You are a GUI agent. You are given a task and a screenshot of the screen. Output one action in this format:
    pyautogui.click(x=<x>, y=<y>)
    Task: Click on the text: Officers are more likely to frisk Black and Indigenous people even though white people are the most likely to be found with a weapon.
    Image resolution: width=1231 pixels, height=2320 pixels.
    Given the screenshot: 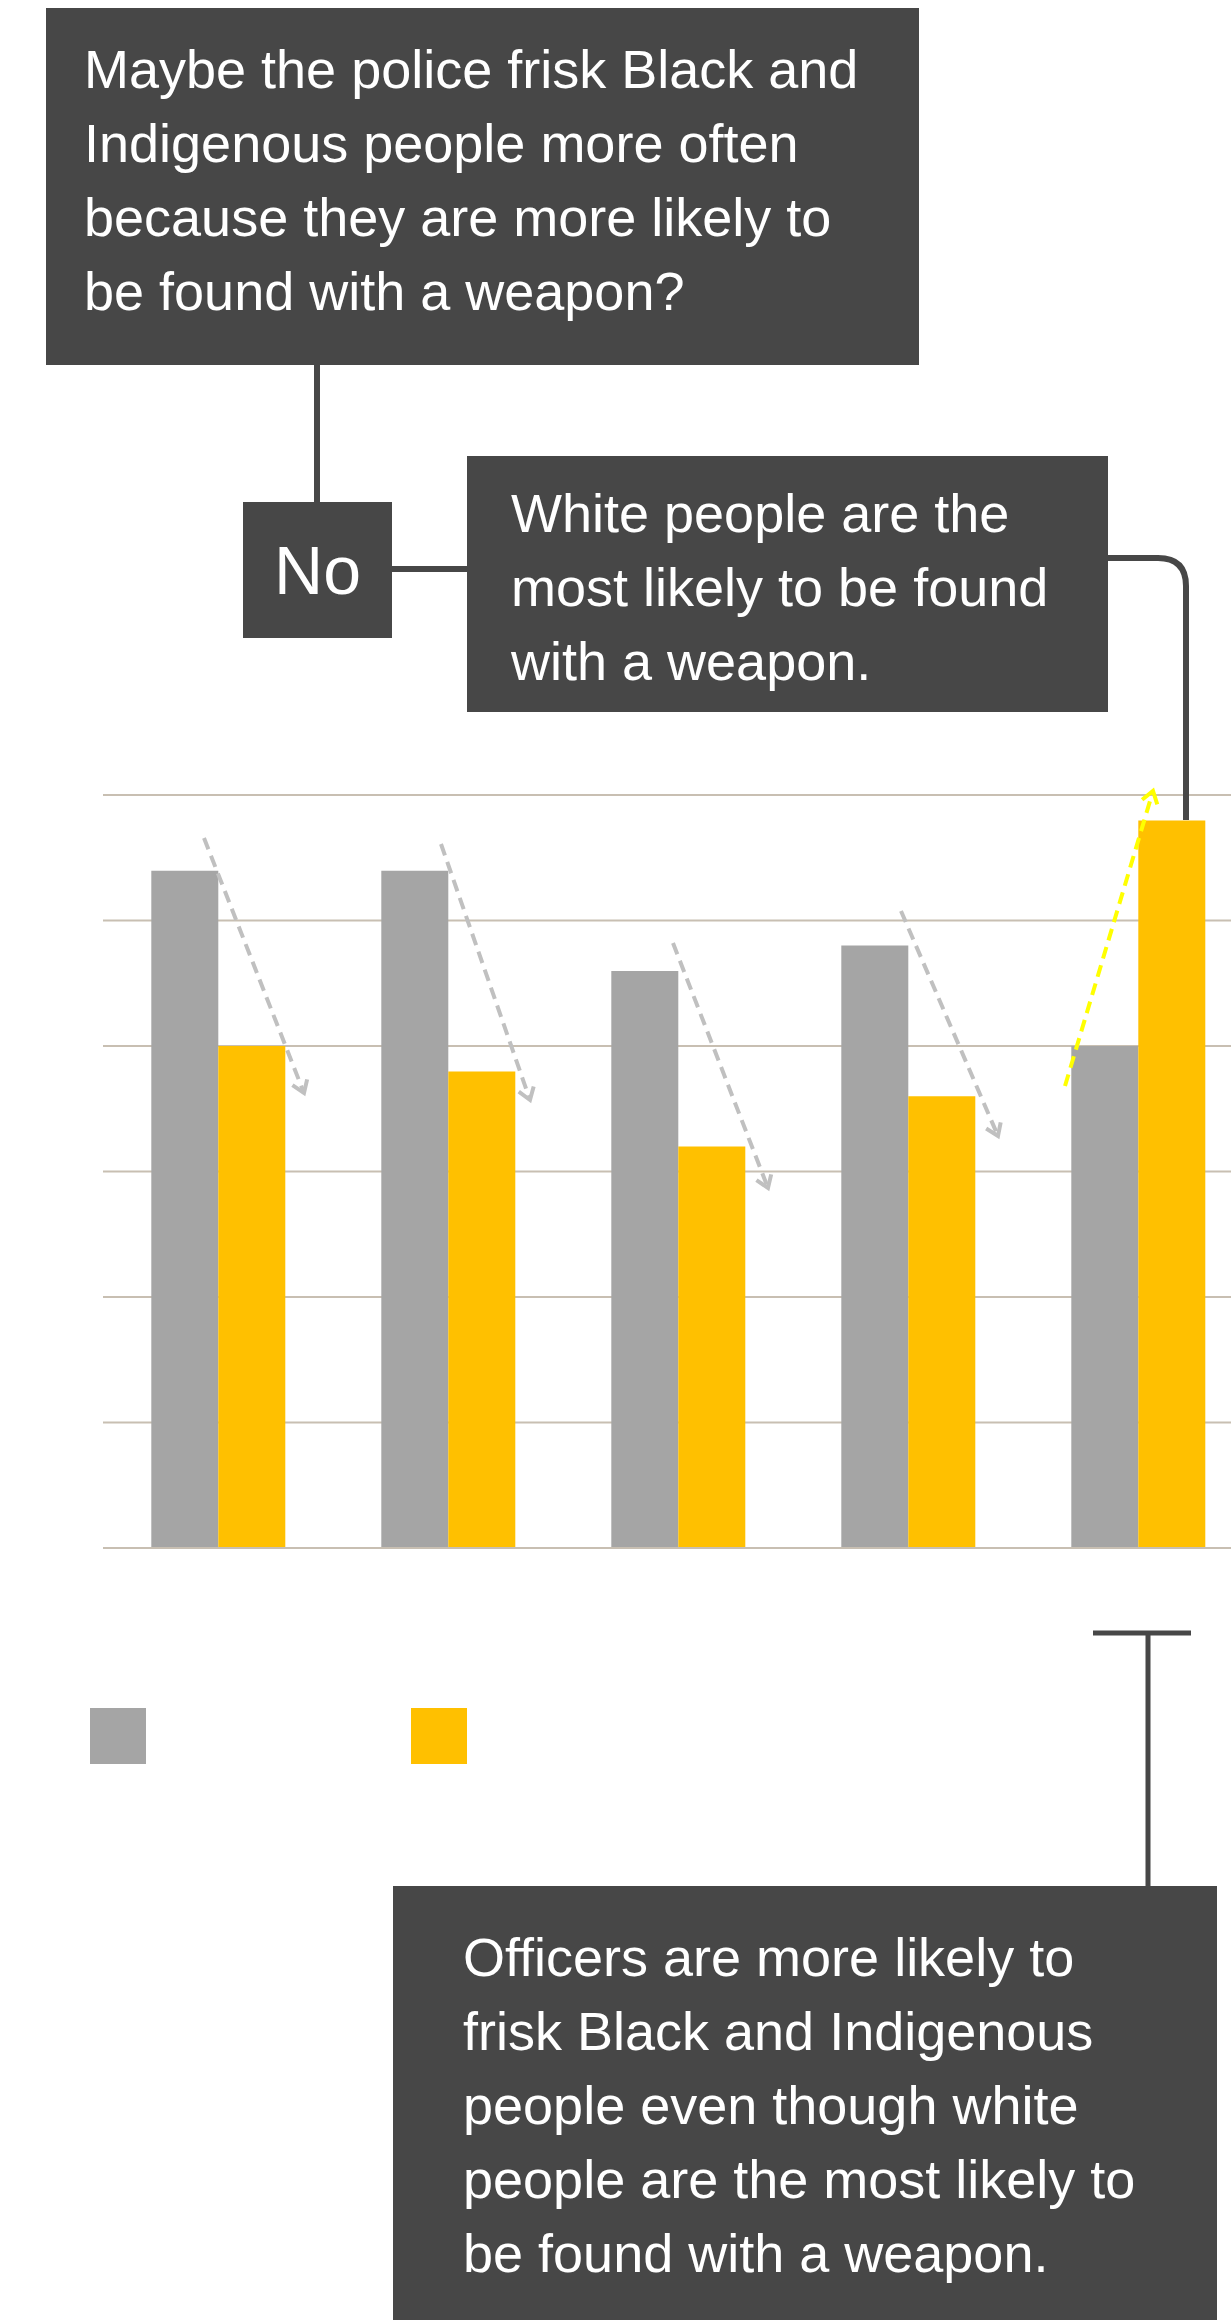 What is the action you would take?
    pyautogui.click(x=805, y=2103)
    